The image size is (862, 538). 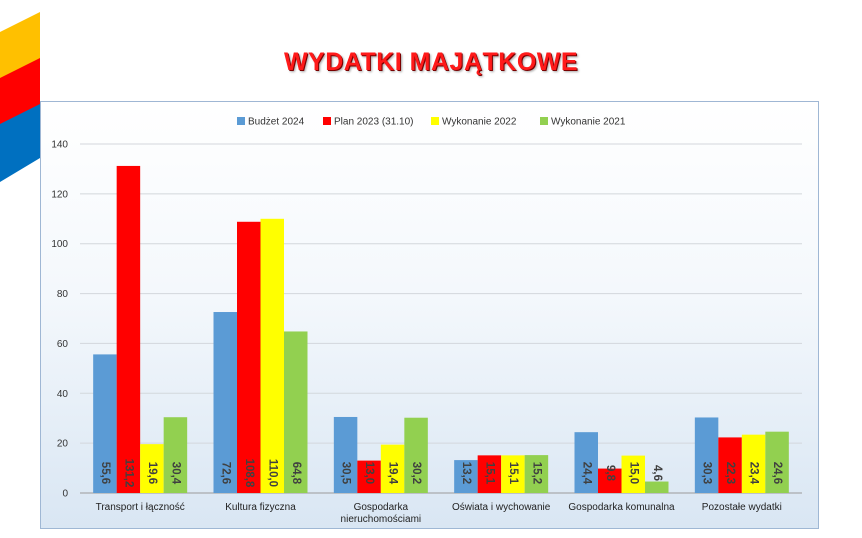 What do you see at coordinates (501, 507) in the screenshot?
I see `x-tick-label: Oświata i wychowanie` at bounding box center [501, 507].